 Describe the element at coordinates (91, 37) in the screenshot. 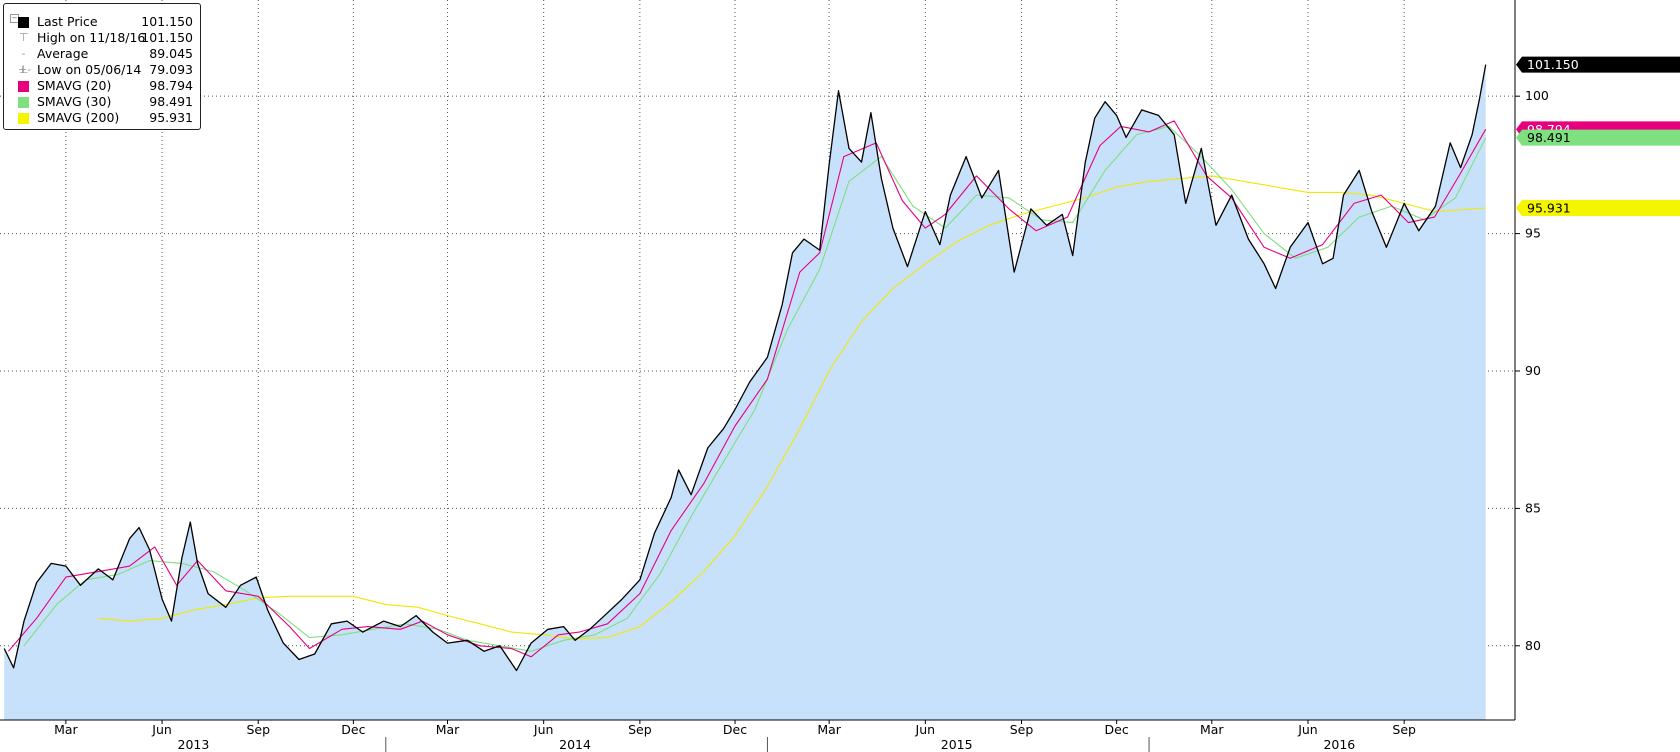

I see `legend-label: High on 11/18/16` at that location.